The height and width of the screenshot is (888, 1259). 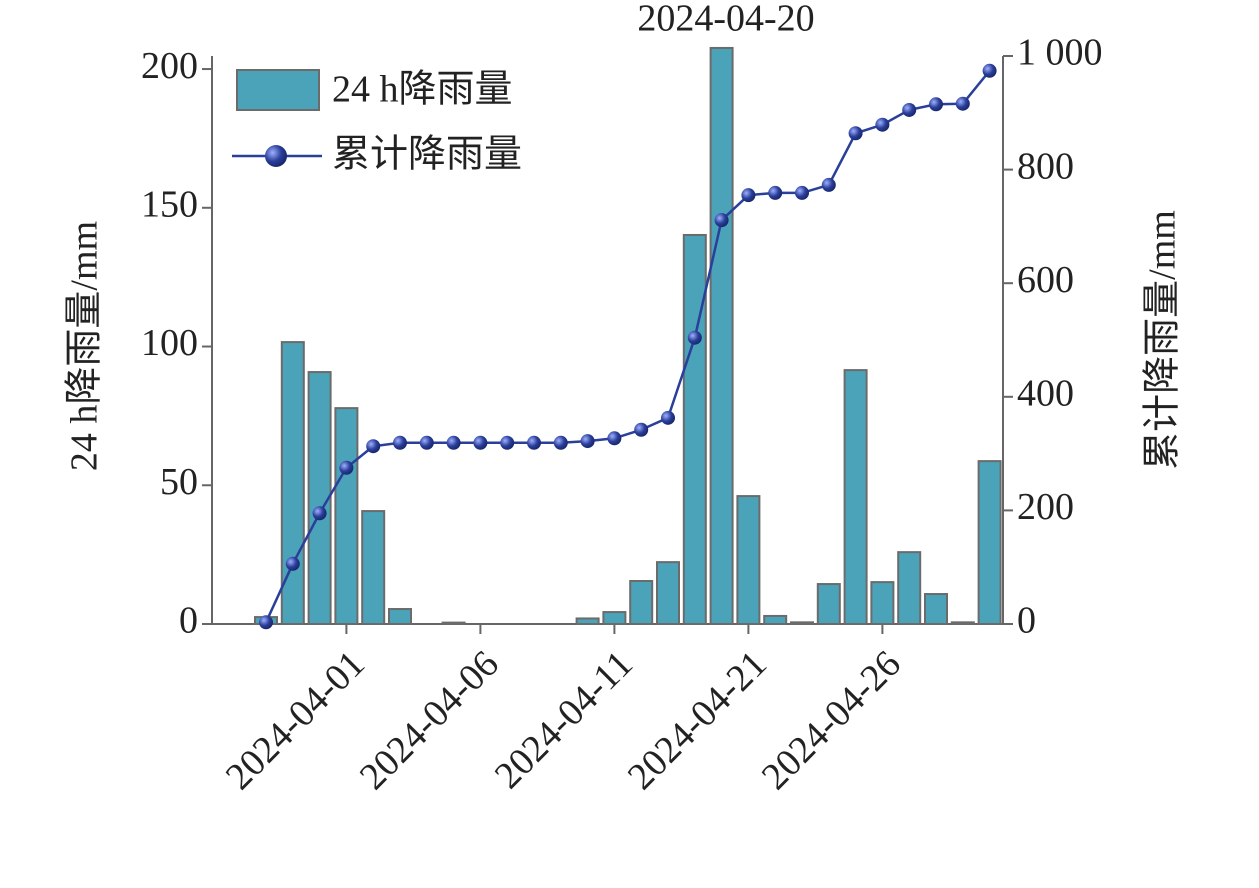 What do you see at coordinates (725, 20) in the screenshot?
I see `annotation: 2024-04-20` at bounding box center [725, 20].